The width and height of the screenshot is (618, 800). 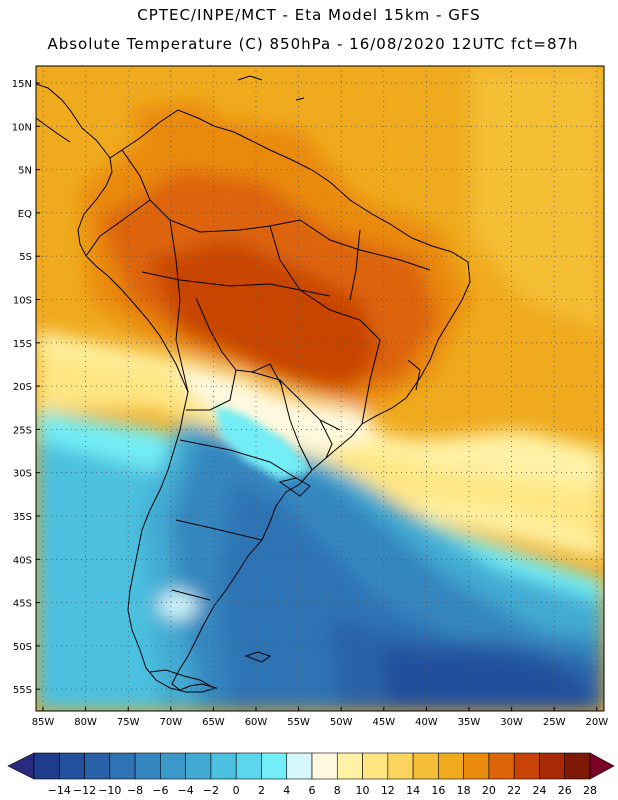 I want to click on colorbar-label: −6, so click(x=160, y=790).